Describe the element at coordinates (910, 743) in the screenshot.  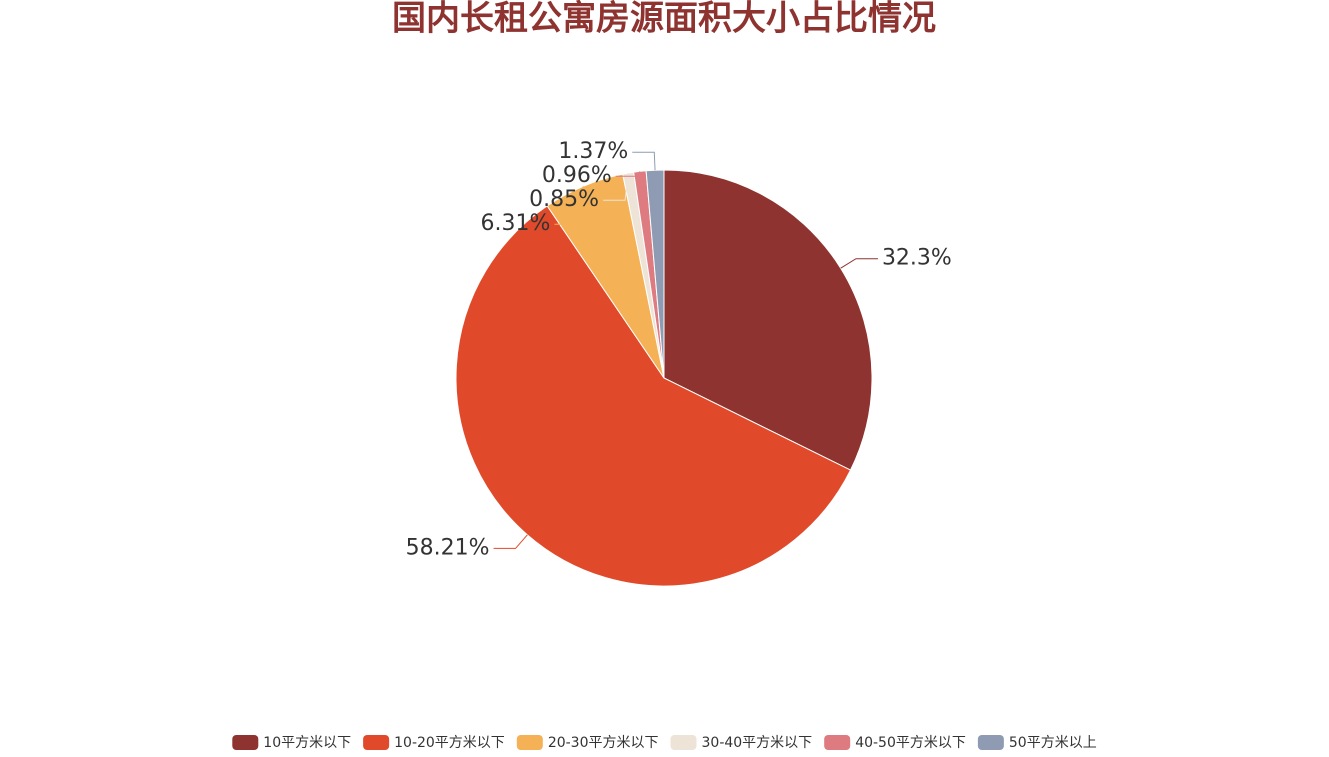
I see `legend-label: 40-50平方米以下` at that location.